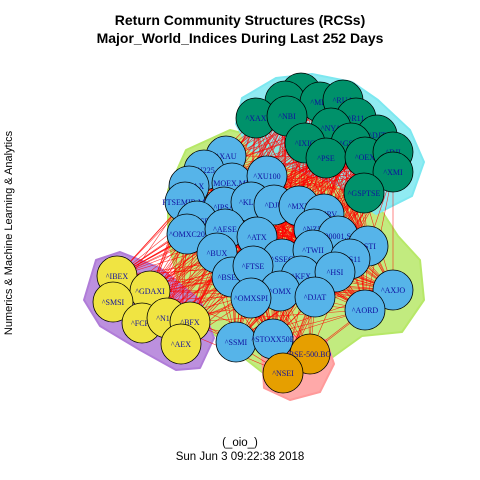 The height and width of the screenshot is (480, 480). I want to click on node-label: ^NBI, so click(287, 116).